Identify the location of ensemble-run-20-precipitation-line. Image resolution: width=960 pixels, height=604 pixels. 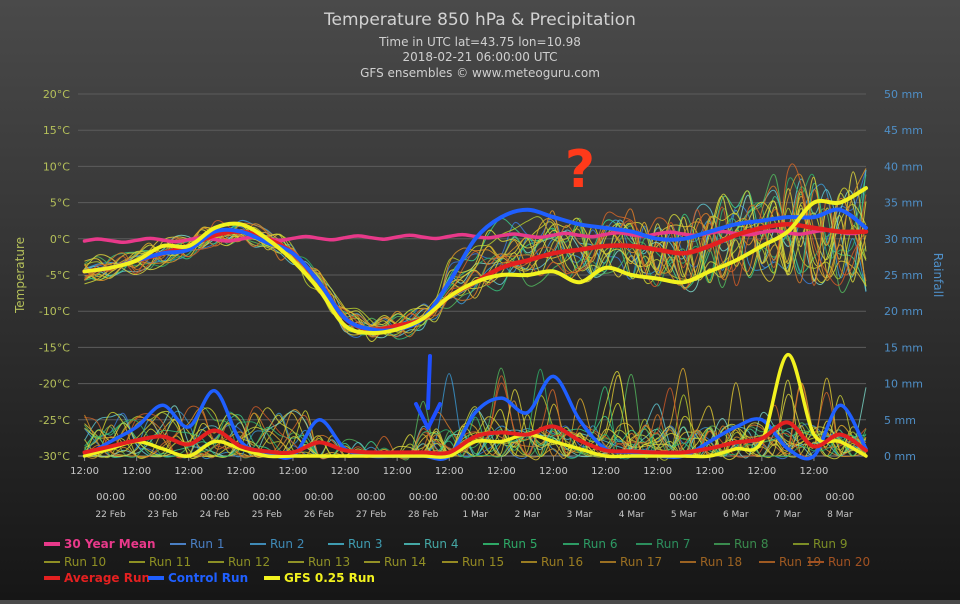
(475, 425).